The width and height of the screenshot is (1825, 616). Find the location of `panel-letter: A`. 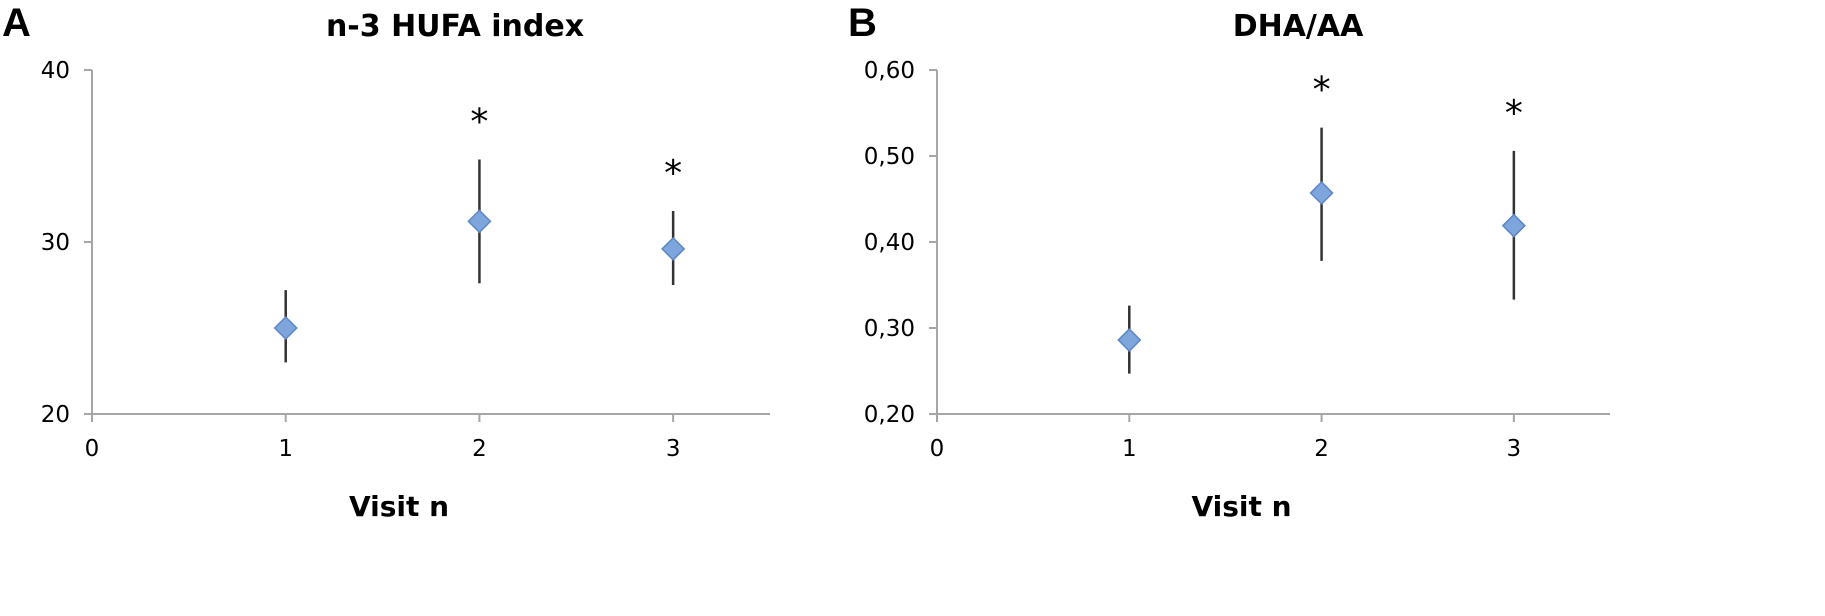

panel-letter: A is located at coordinates (16, 23).